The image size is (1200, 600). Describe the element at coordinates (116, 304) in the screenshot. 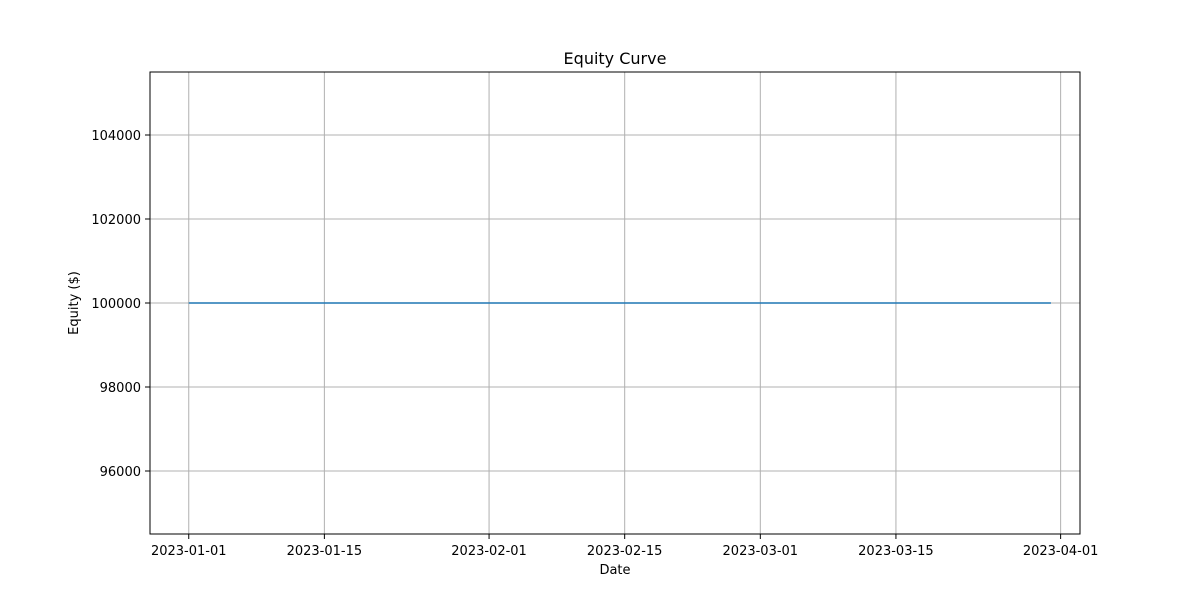

I see `y-tick-label: 100000` at that location.